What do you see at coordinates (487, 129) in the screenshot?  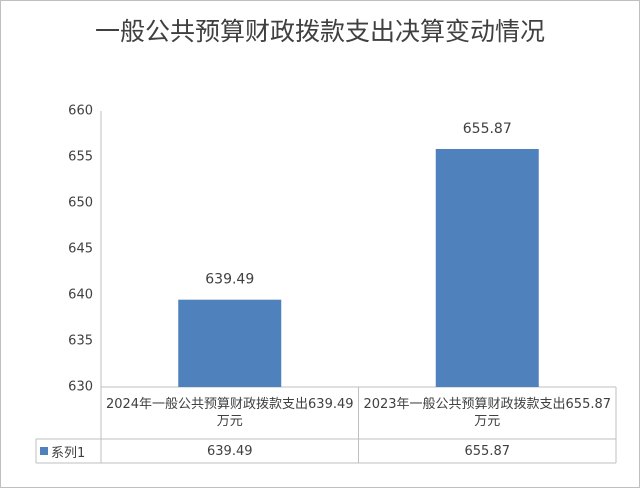 I see `data-label: 655.87` at bounding box center [487, 129].